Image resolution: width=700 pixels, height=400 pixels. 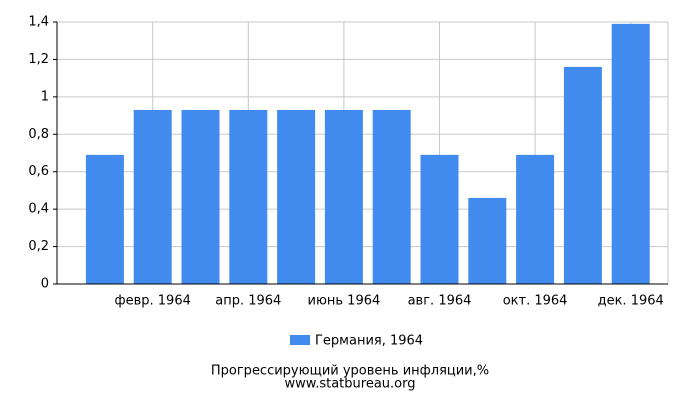 What do you see at coordinates (350, 371) in the screenshot?
I see `chart-caption: Прогрессирующий уровень инфляции,%` at bounding box center [350, 371].